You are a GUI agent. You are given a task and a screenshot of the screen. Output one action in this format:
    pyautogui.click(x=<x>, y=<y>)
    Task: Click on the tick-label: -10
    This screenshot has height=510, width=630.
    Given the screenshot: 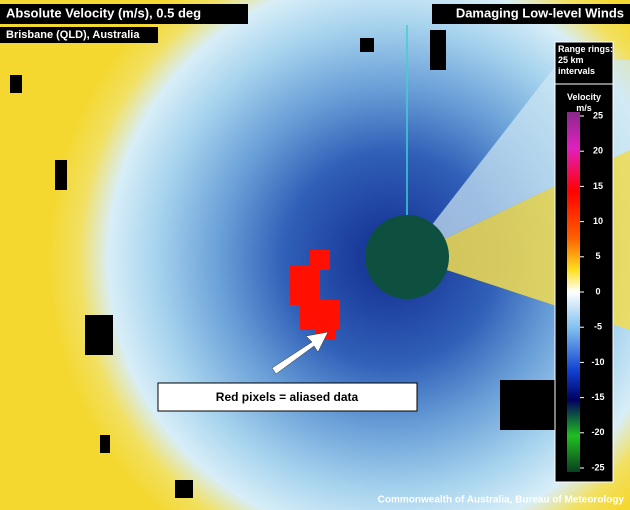 What is the action you would take?
    pyautogui.click(x=597, y=362)
    